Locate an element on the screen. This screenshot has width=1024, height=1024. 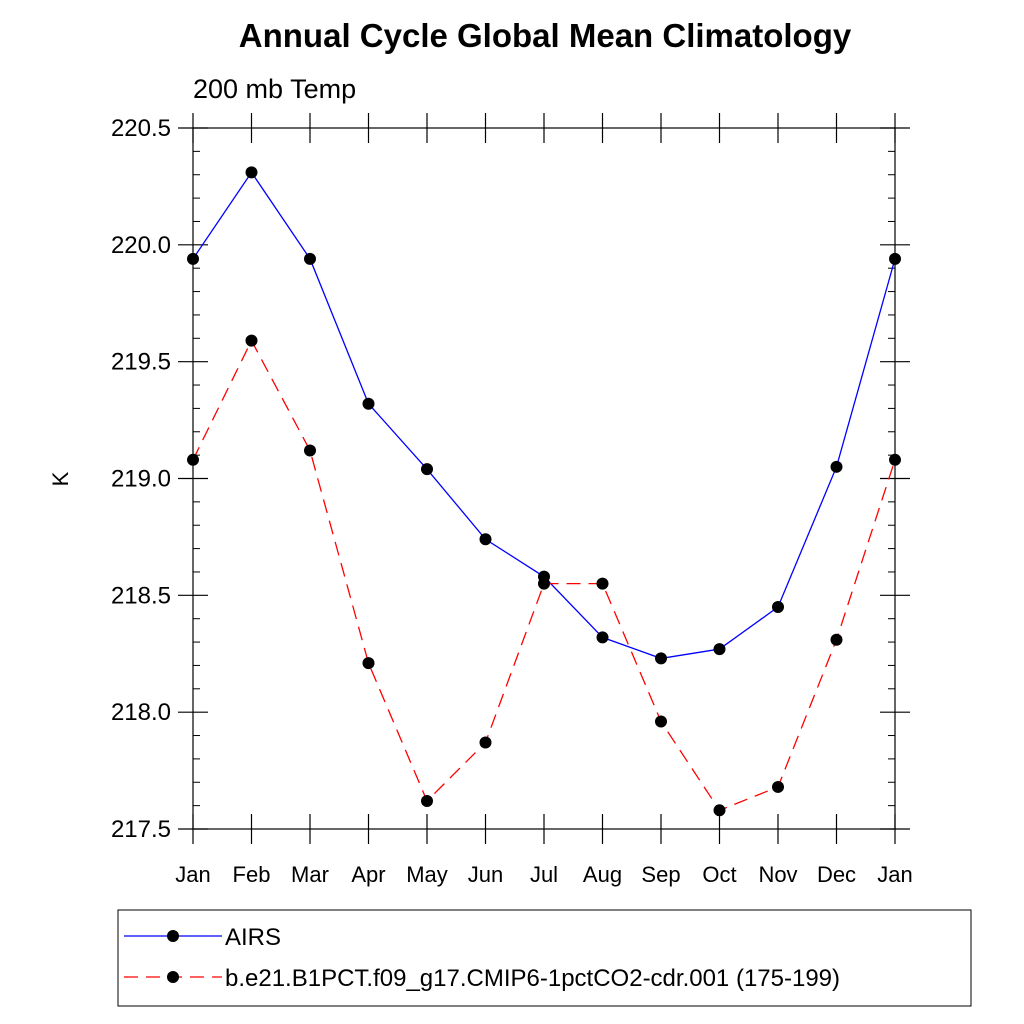
x-tick-label: Aug is located at coordinates (602, 874).